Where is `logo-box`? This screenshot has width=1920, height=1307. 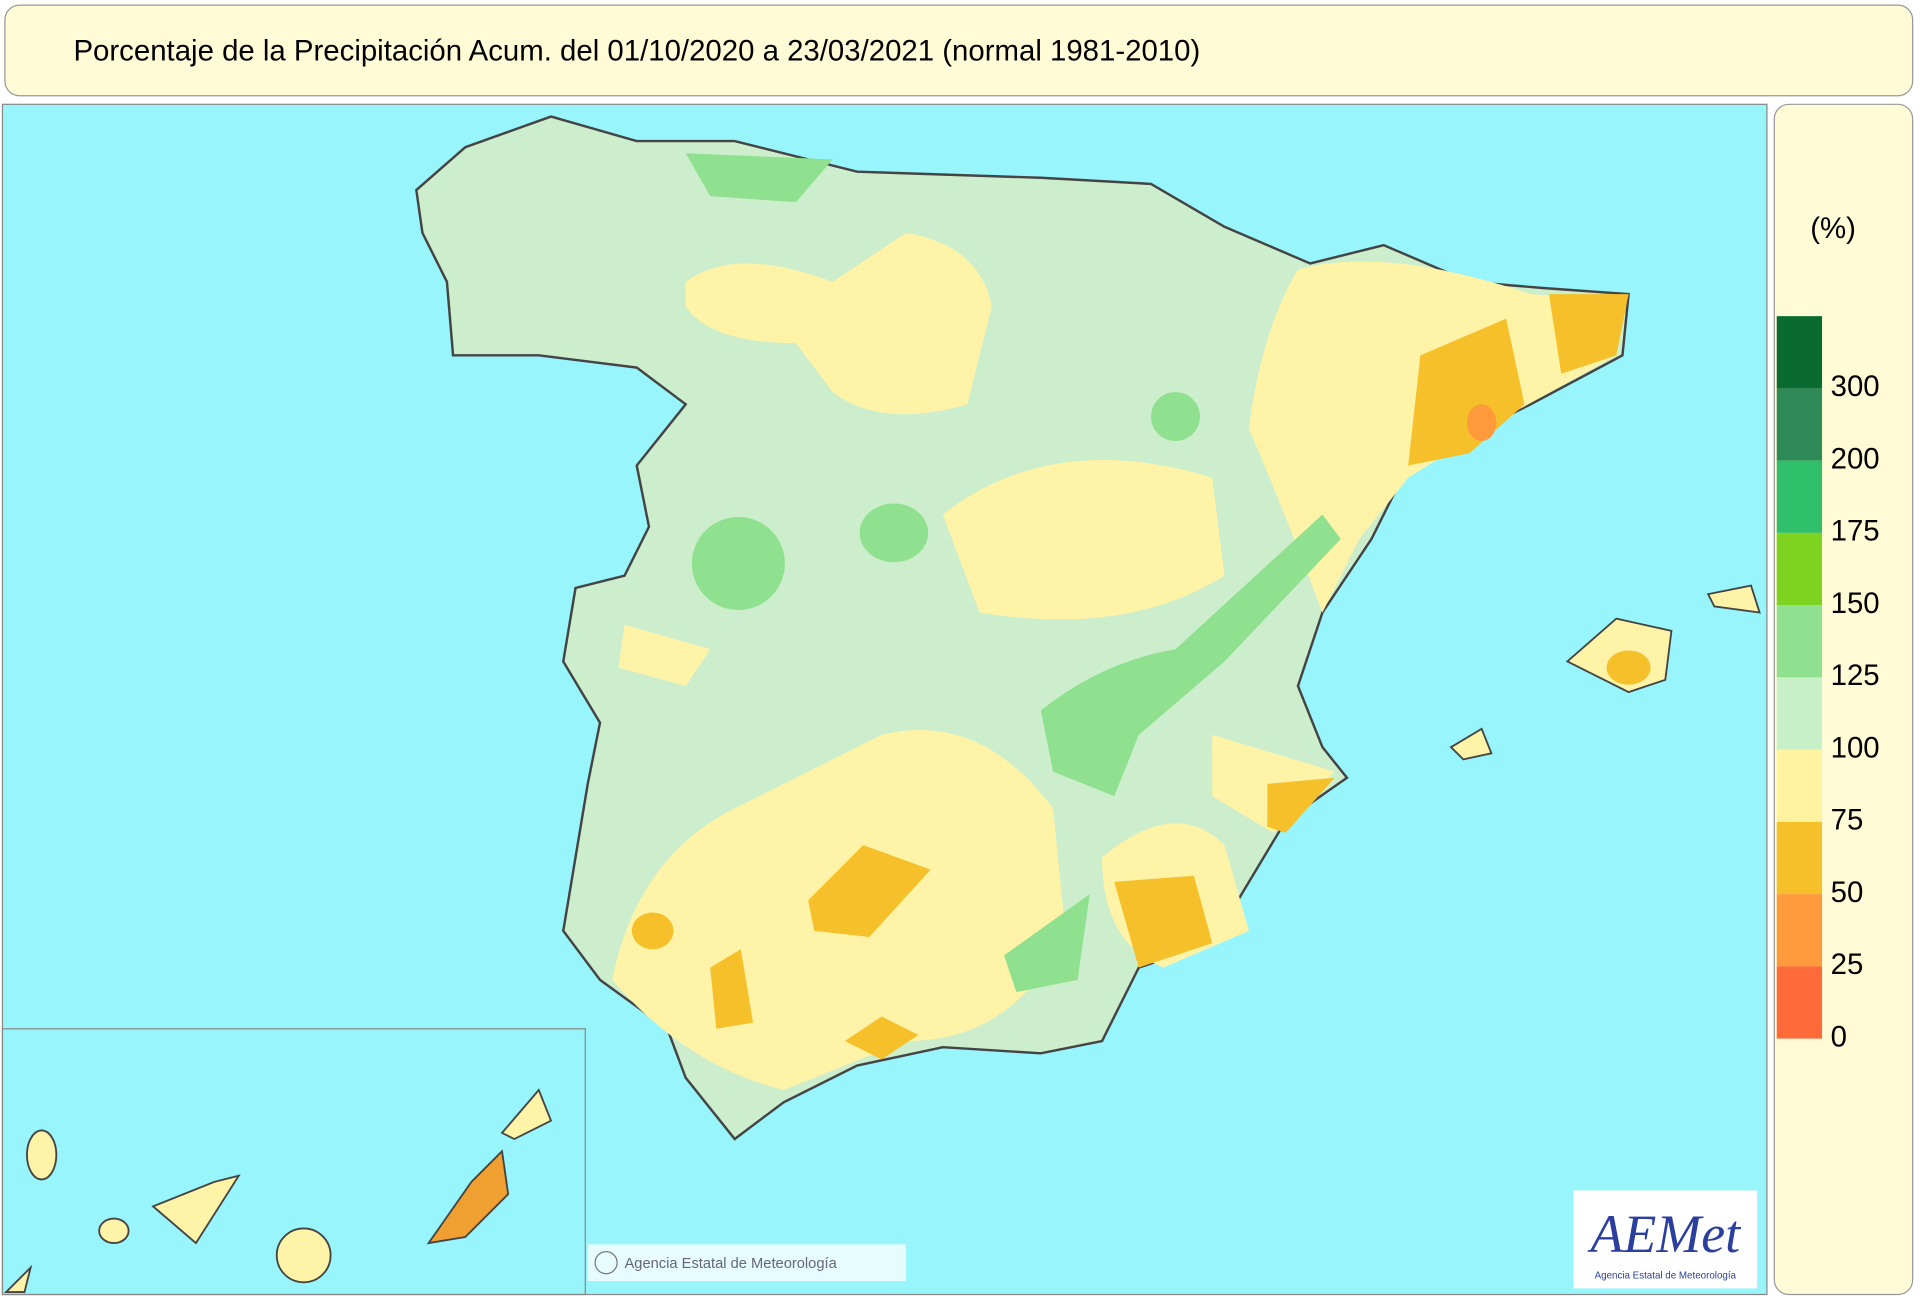 logo-box is located at coordinates (1665, 1239).